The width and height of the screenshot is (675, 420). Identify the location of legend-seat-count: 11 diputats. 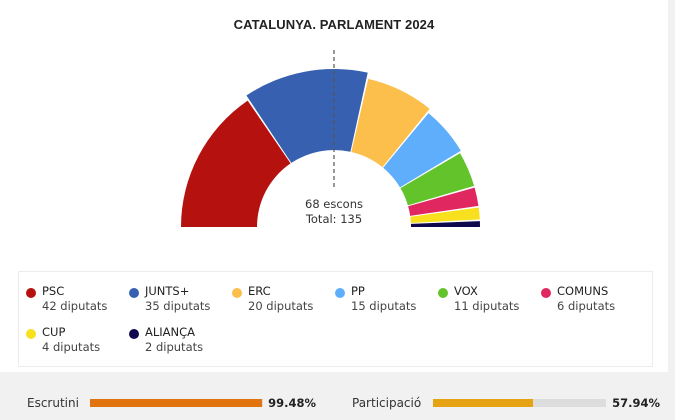
(487, 306).